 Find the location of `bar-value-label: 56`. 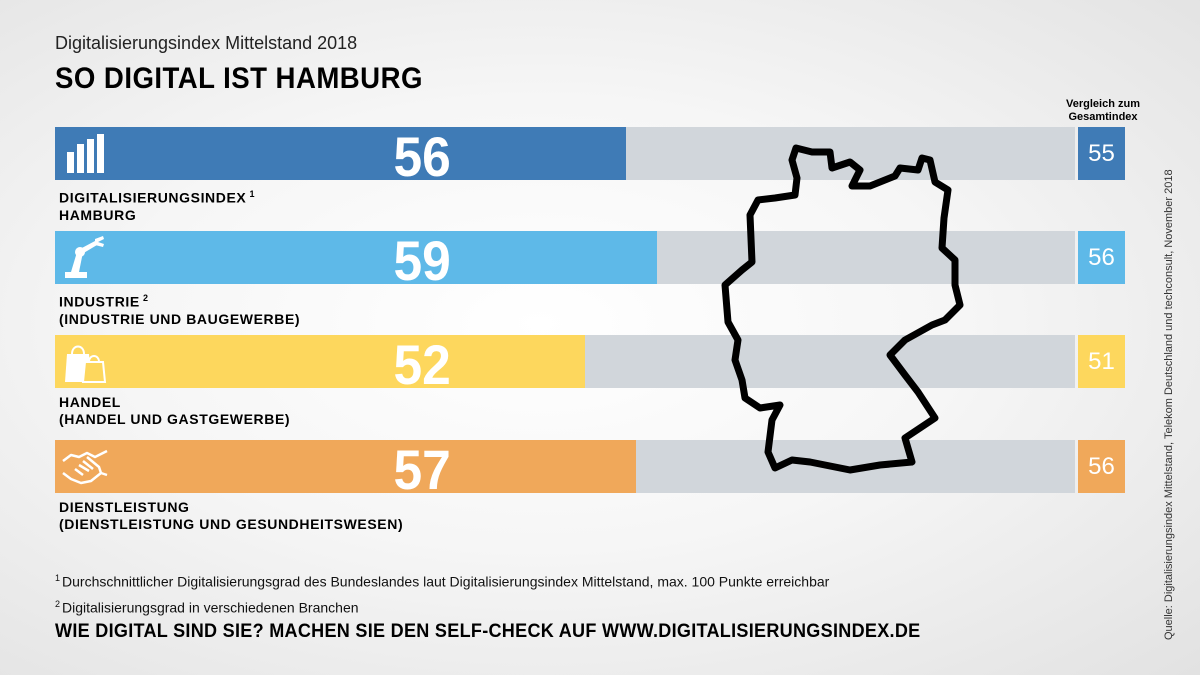

bar-value-label: 56 is located at coordinates (422, 156).